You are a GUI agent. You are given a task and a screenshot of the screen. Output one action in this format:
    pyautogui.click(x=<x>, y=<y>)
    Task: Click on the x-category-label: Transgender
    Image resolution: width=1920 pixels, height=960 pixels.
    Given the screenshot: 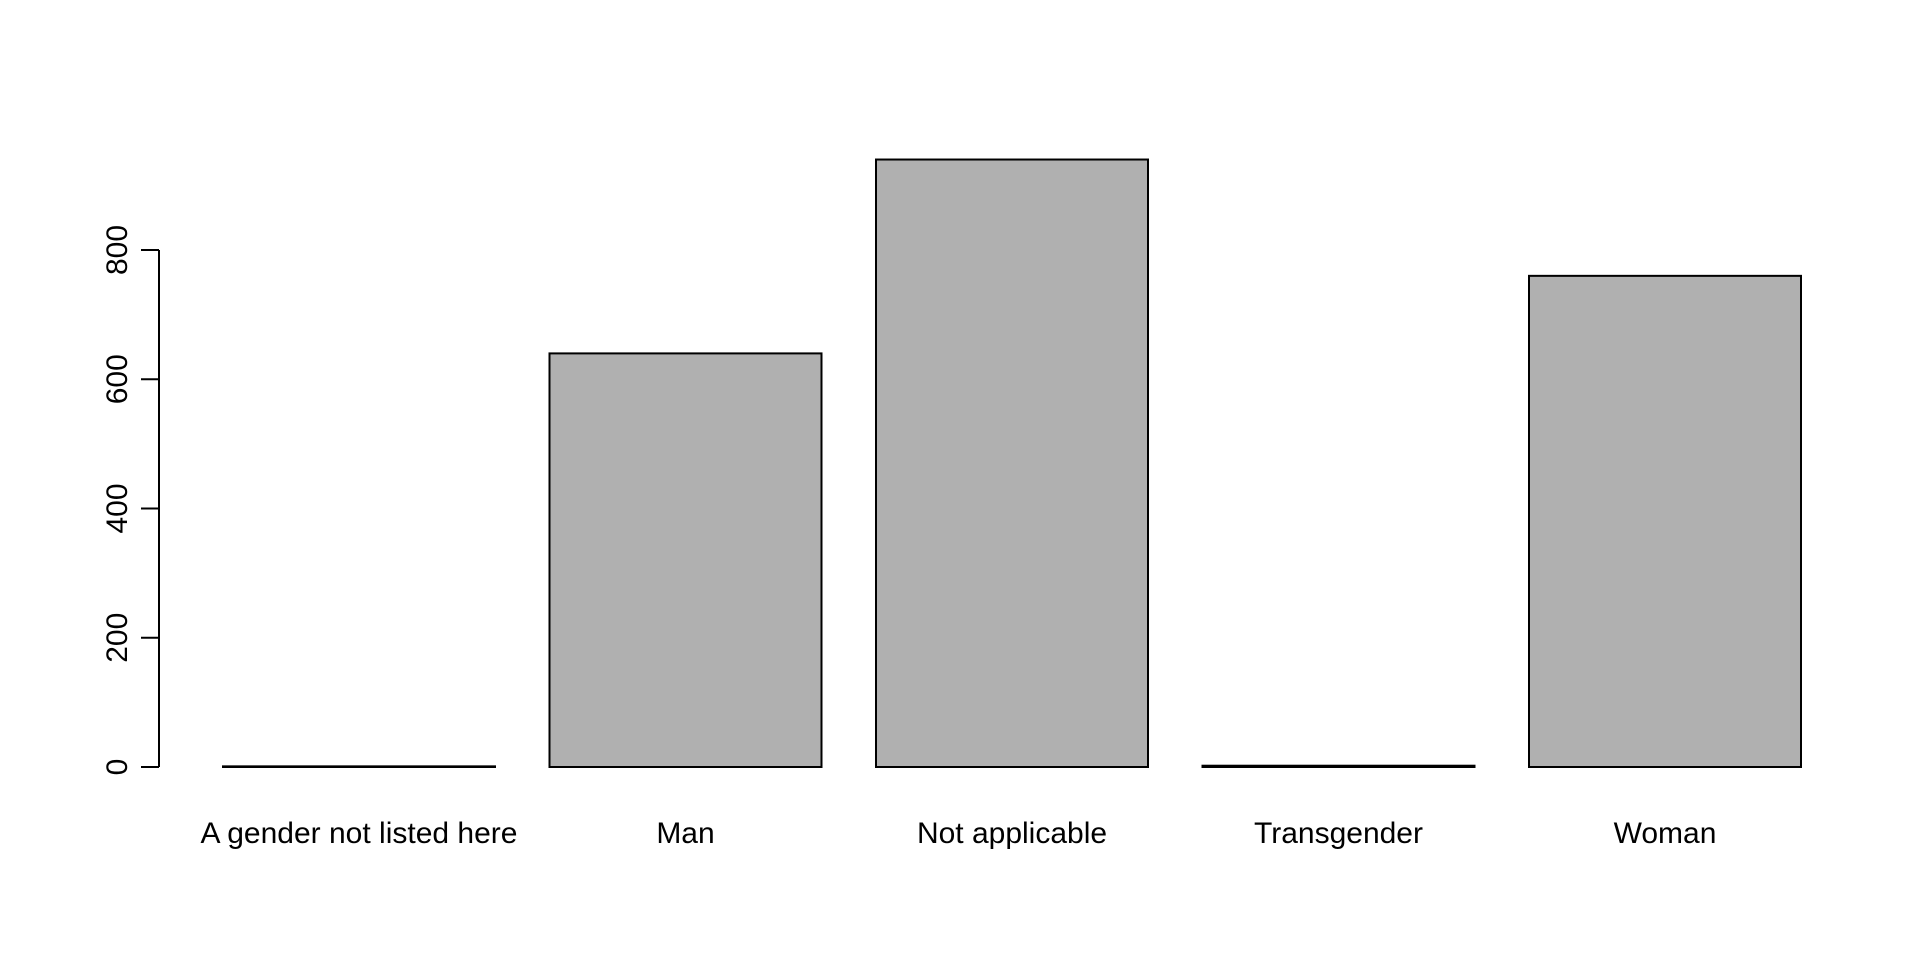 What is the action you would take?
    pyautogui.click(x=1338, y=833)
    